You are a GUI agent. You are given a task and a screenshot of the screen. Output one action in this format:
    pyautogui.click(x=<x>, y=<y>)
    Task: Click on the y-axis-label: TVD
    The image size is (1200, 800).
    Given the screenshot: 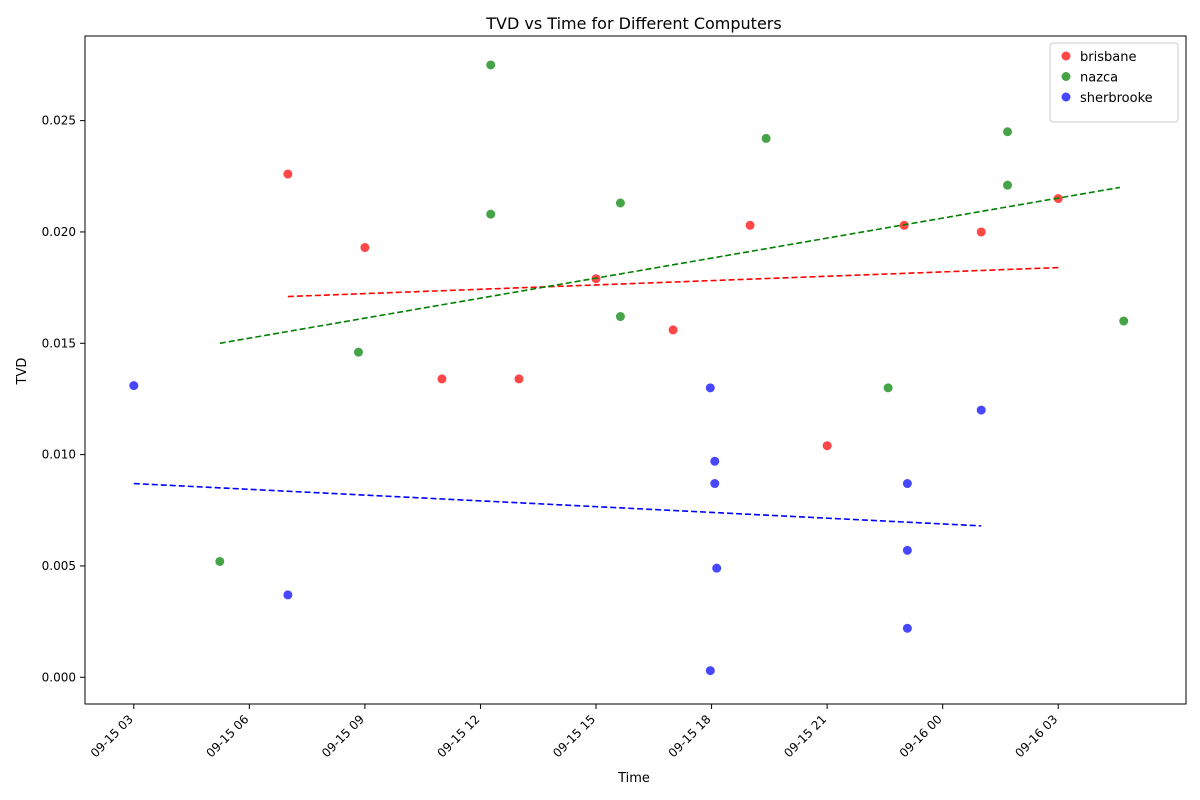 What is the action you would take?
    pyautogui.click(x=22, y=372)
    